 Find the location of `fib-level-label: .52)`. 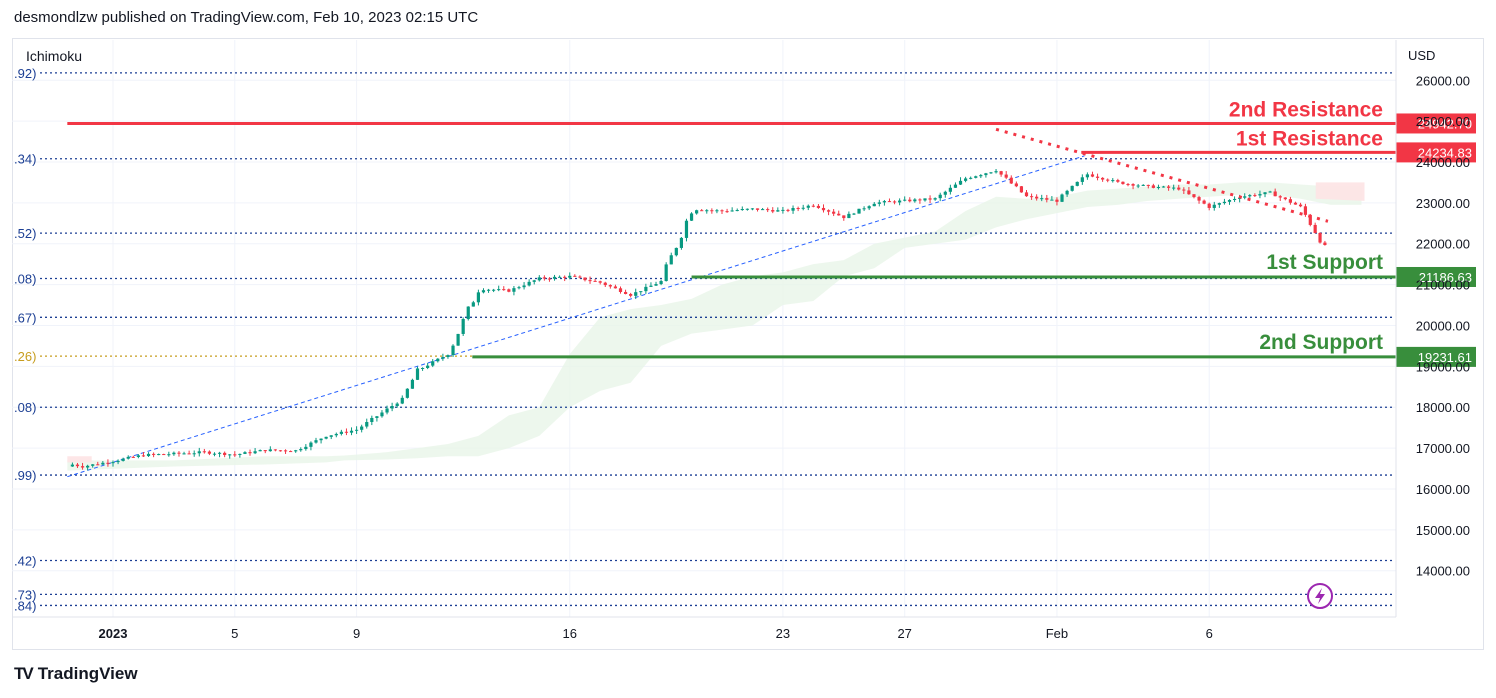

fib-level-label: .52) is located at coordinates (25, 233).